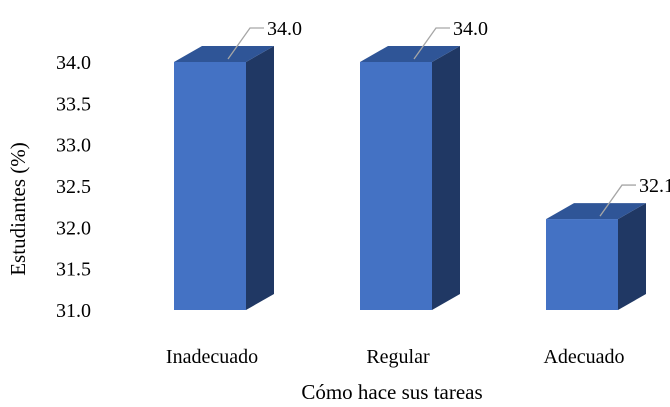 The width and height of the screenshot is (670, 407). Describe the element at coordinates (73, 311) in the screenshot. I see `y-tick-label: 31.0` at that location.